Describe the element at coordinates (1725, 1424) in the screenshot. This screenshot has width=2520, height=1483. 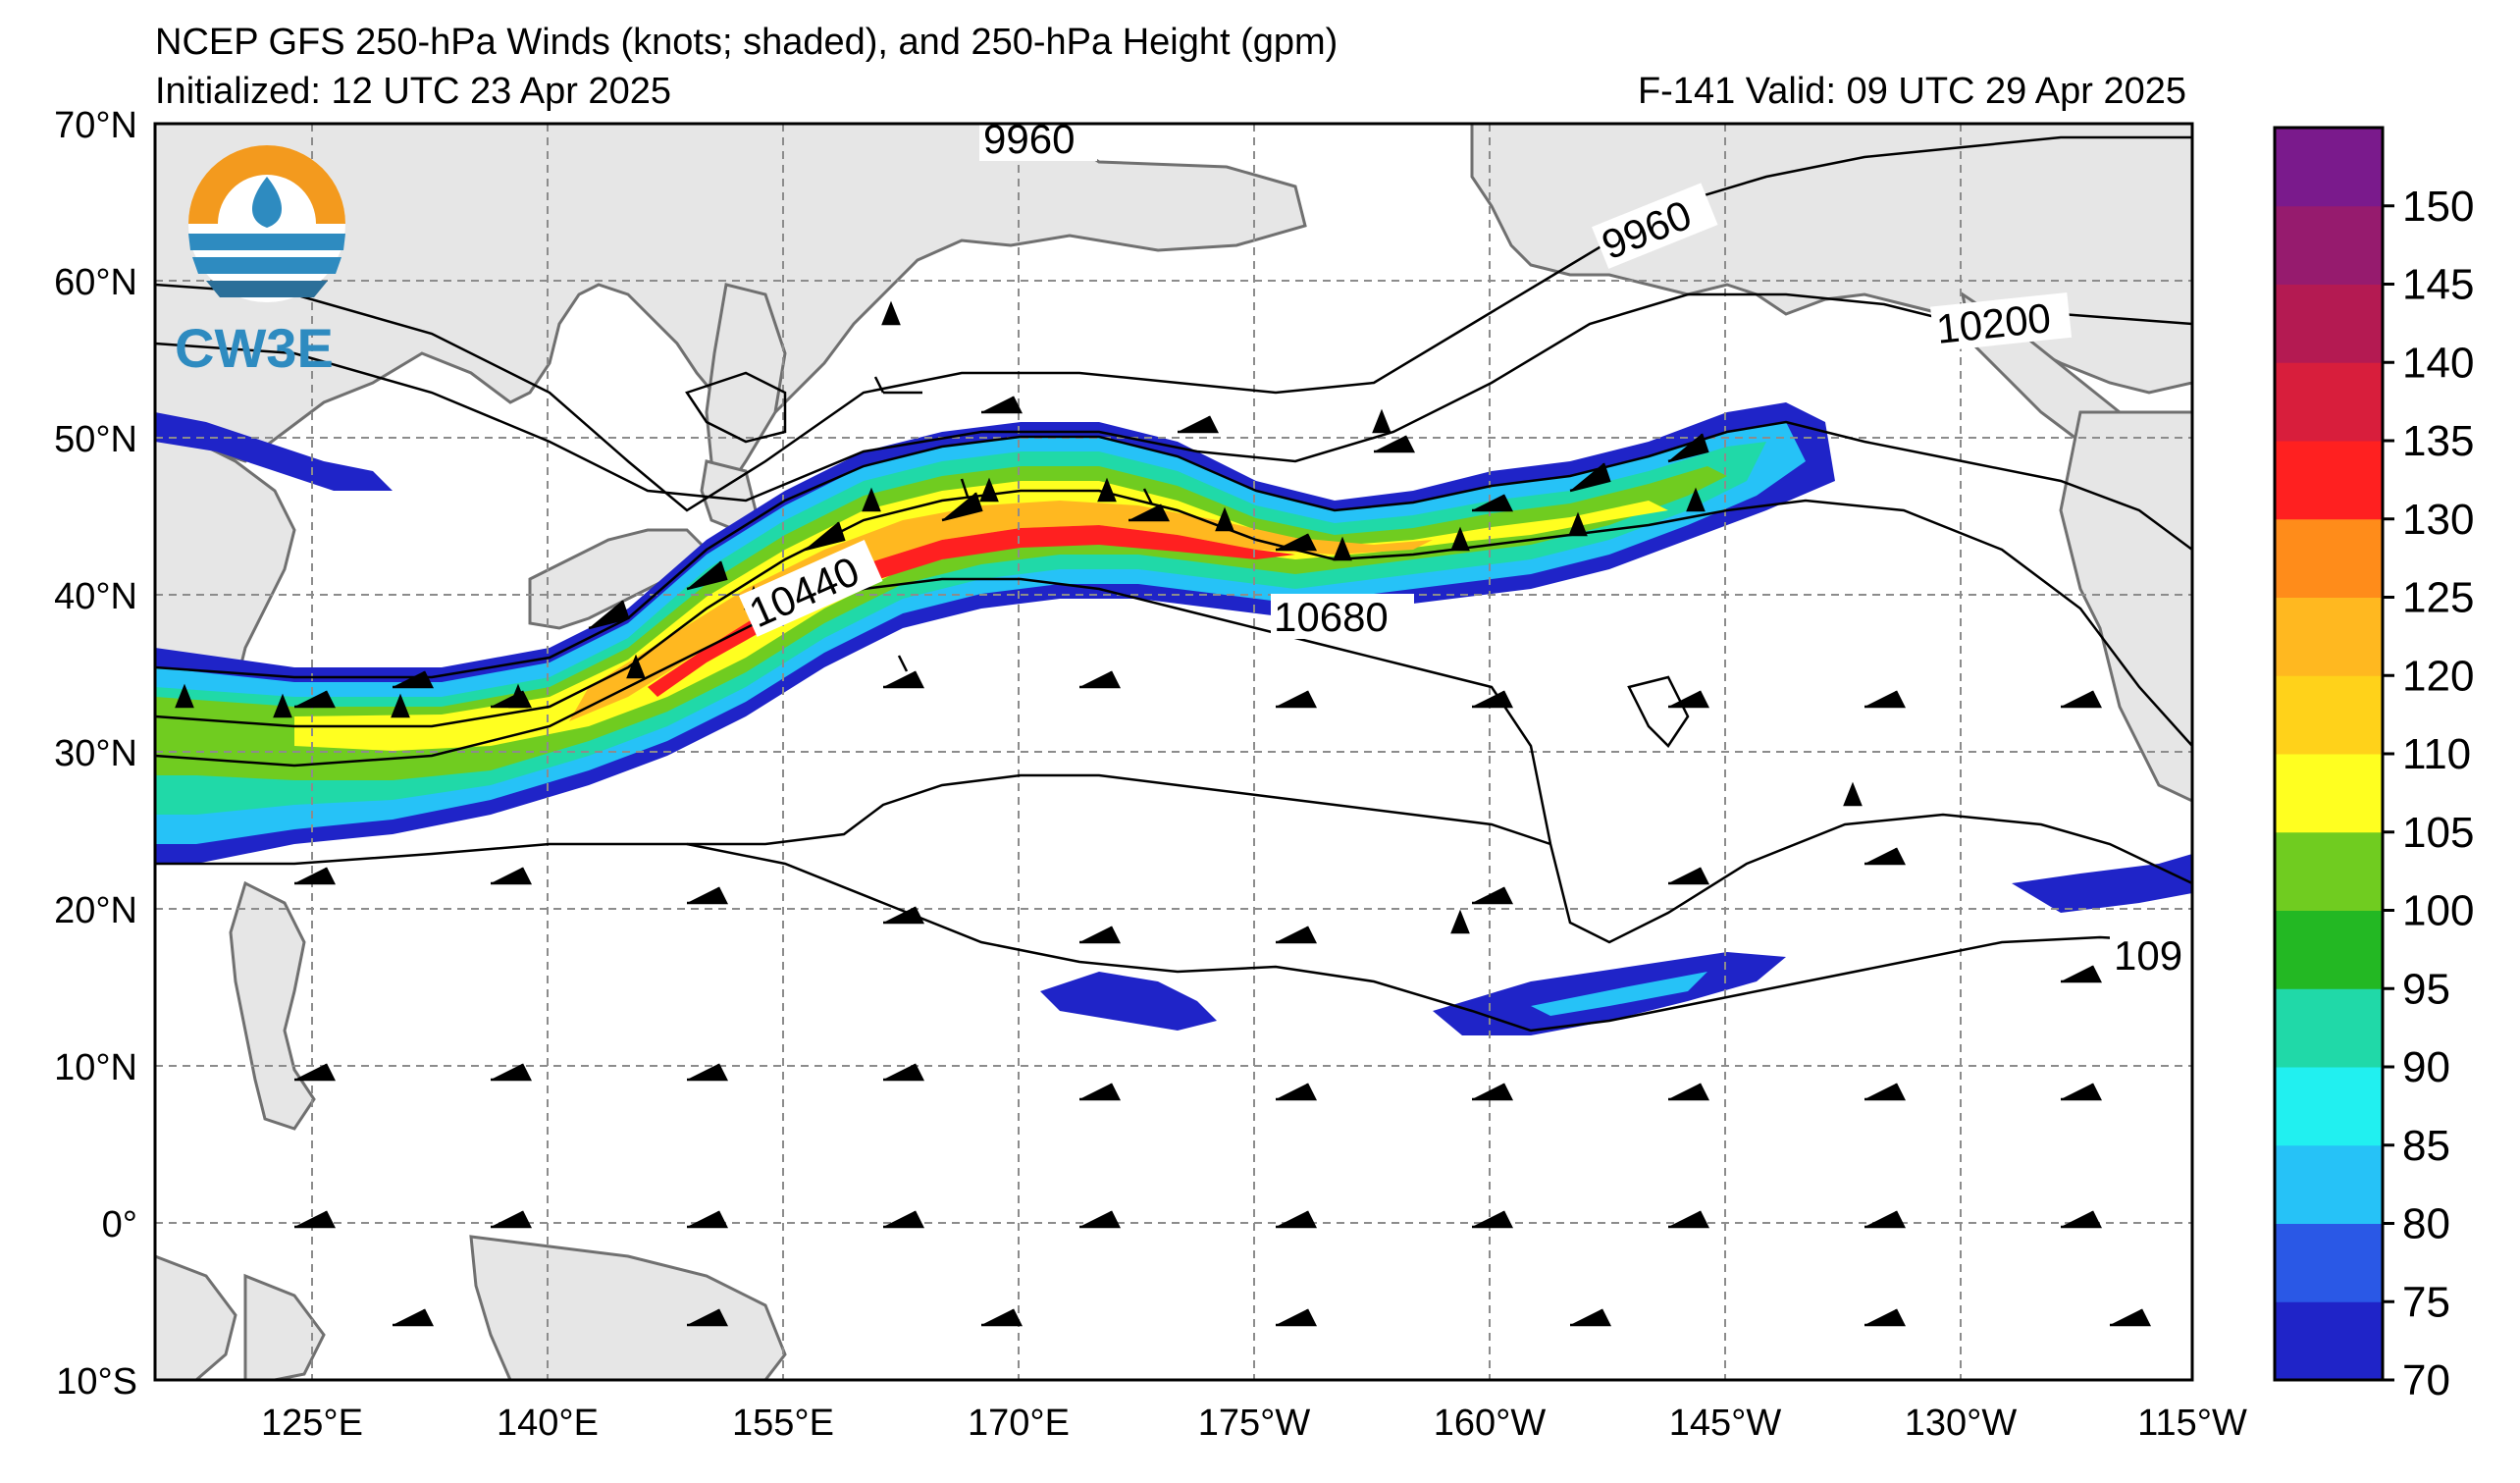
I see `lon-label: 145°W` at that location.